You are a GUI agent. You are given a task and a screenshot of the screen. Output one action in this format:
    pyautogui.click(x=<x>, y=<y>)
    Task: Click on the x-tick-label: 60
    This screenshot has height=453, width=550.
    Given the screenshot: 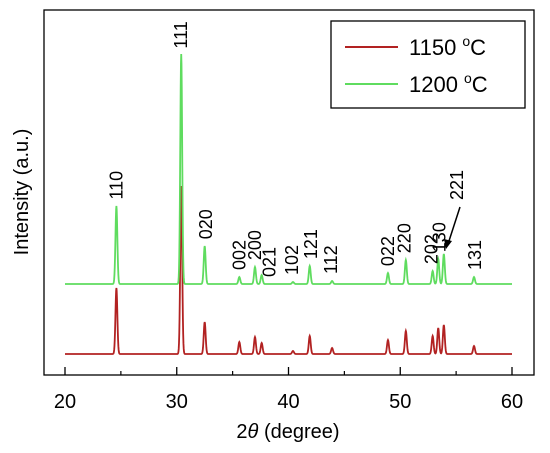 What is the action you would take?
    pyautogui.click(x=512, y=402)
    